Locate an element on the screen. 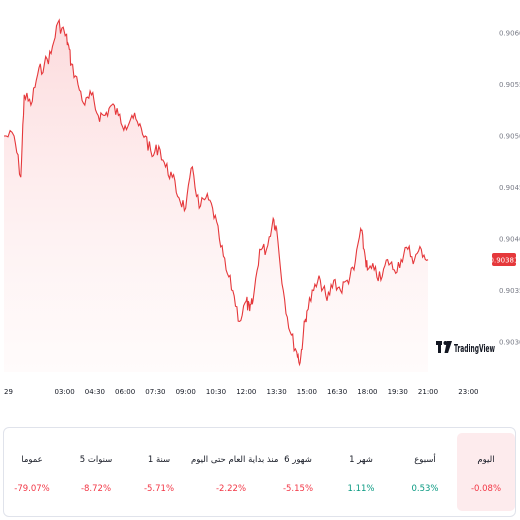 The height and width of the screenshot is (520, 520). perf-change-value: ‎-79.07%‎ is located at coordinates (32, 489).